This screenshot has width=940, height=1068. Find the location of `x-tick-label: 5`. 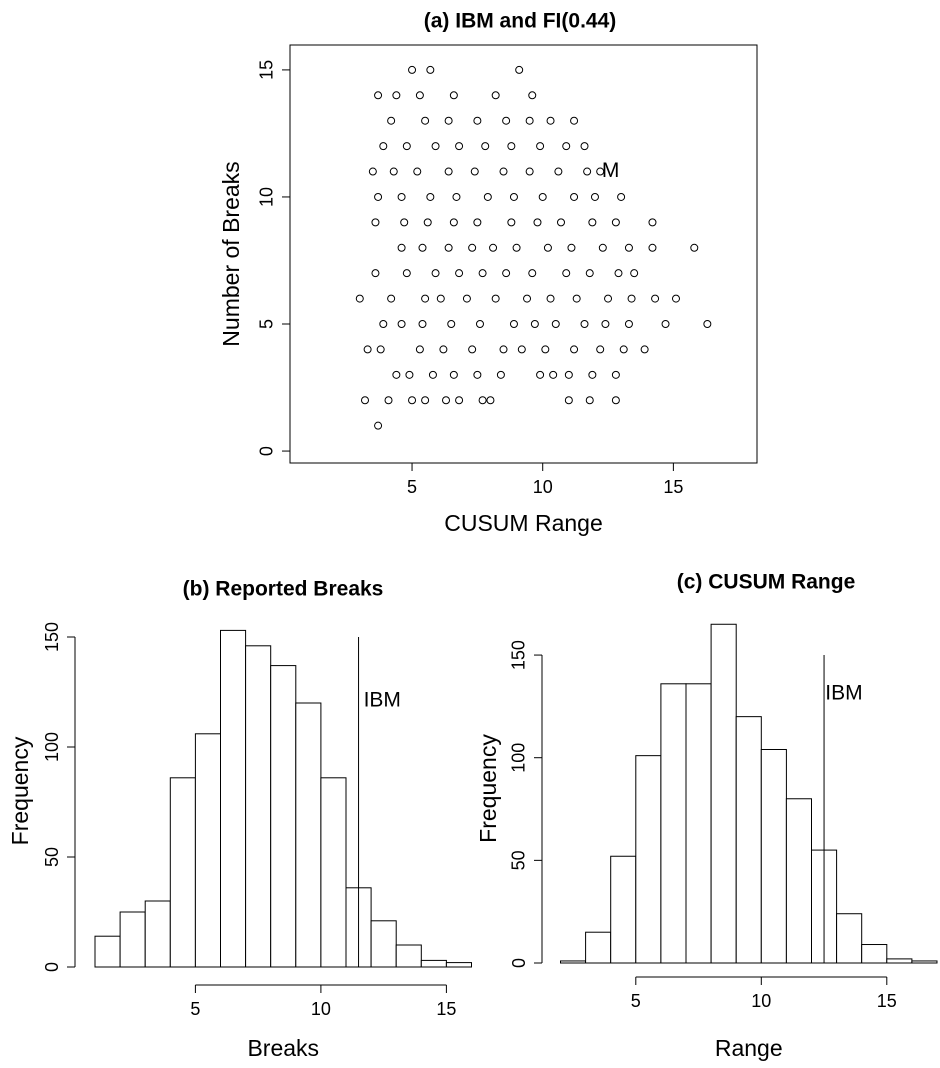

x-tick-label: 5 is located at coordinates (195, 1009).